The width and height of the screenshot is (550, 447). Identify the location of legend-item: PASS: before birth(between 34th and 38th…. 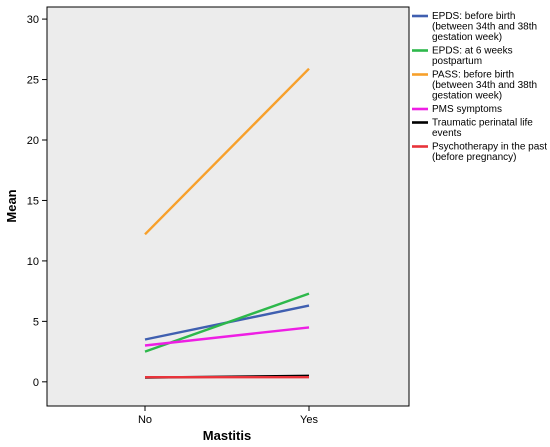
(474, 86).